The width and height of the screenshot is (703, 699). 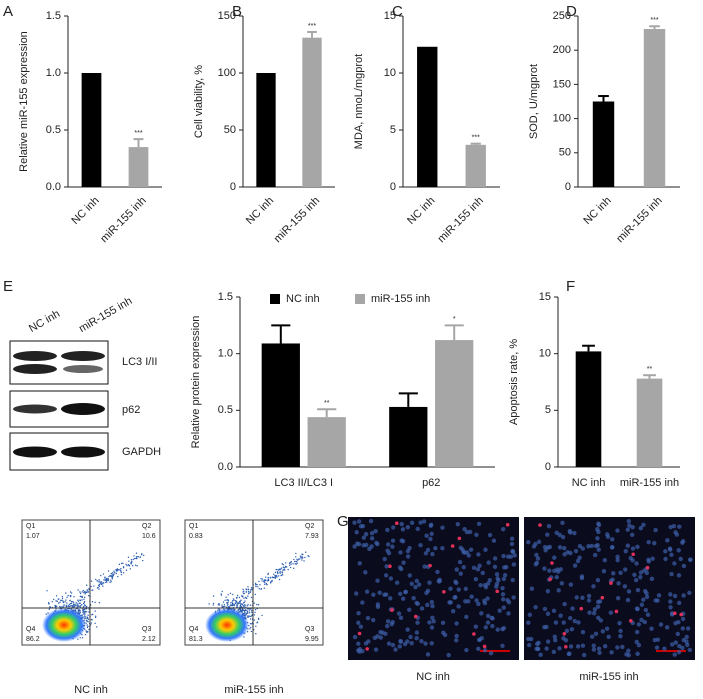 I want to click on legend-swatch, so click(x=275, y=299).